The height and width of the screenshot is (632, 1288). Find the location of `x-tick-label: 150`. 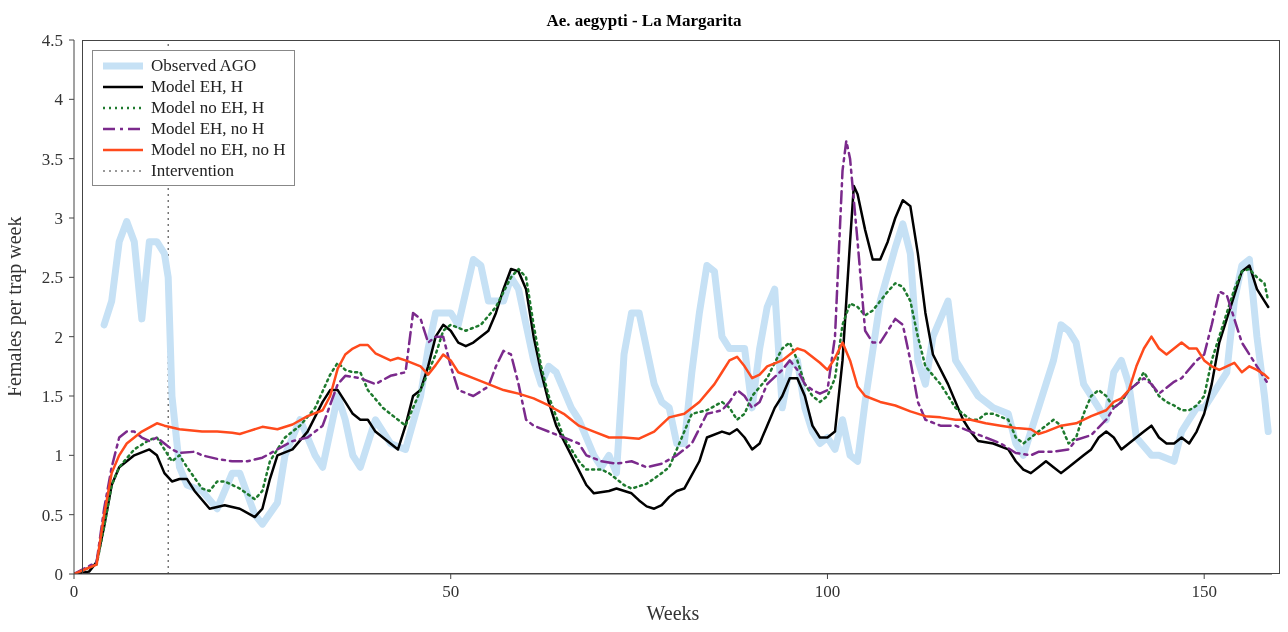

x-tick-label: 150 is located at coordinates (1204, 592).